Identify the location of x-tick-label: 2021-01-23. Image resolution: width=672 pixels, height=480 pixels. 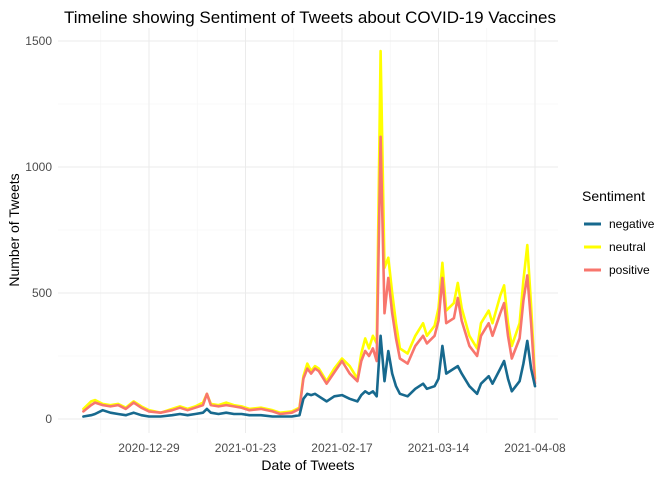
(246, 448).